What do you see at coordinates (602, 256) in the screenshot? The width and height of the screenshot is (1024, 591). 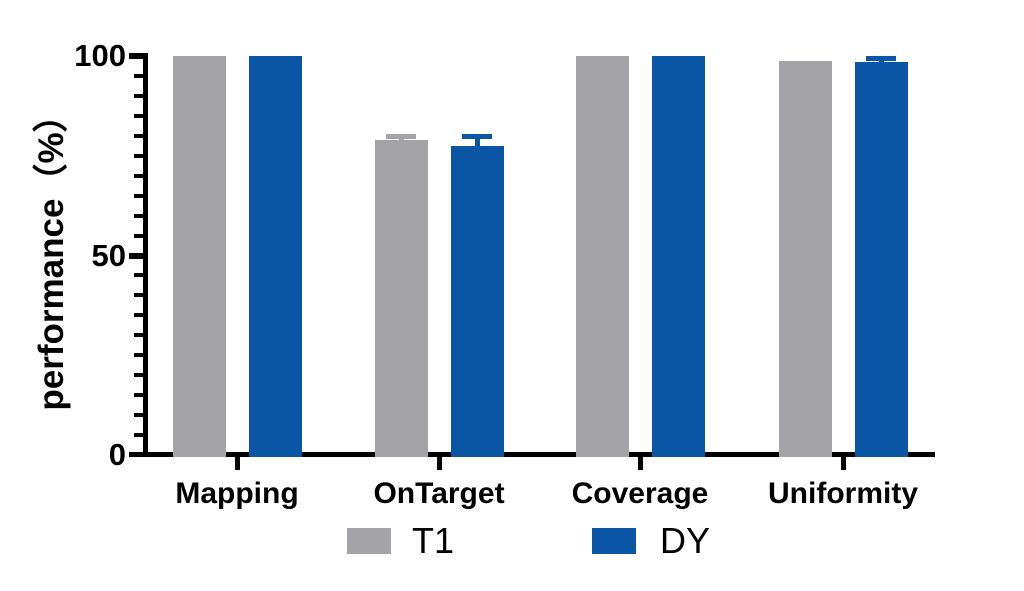 I see `bar-t1-coverage` at bounding box center [602, 256].